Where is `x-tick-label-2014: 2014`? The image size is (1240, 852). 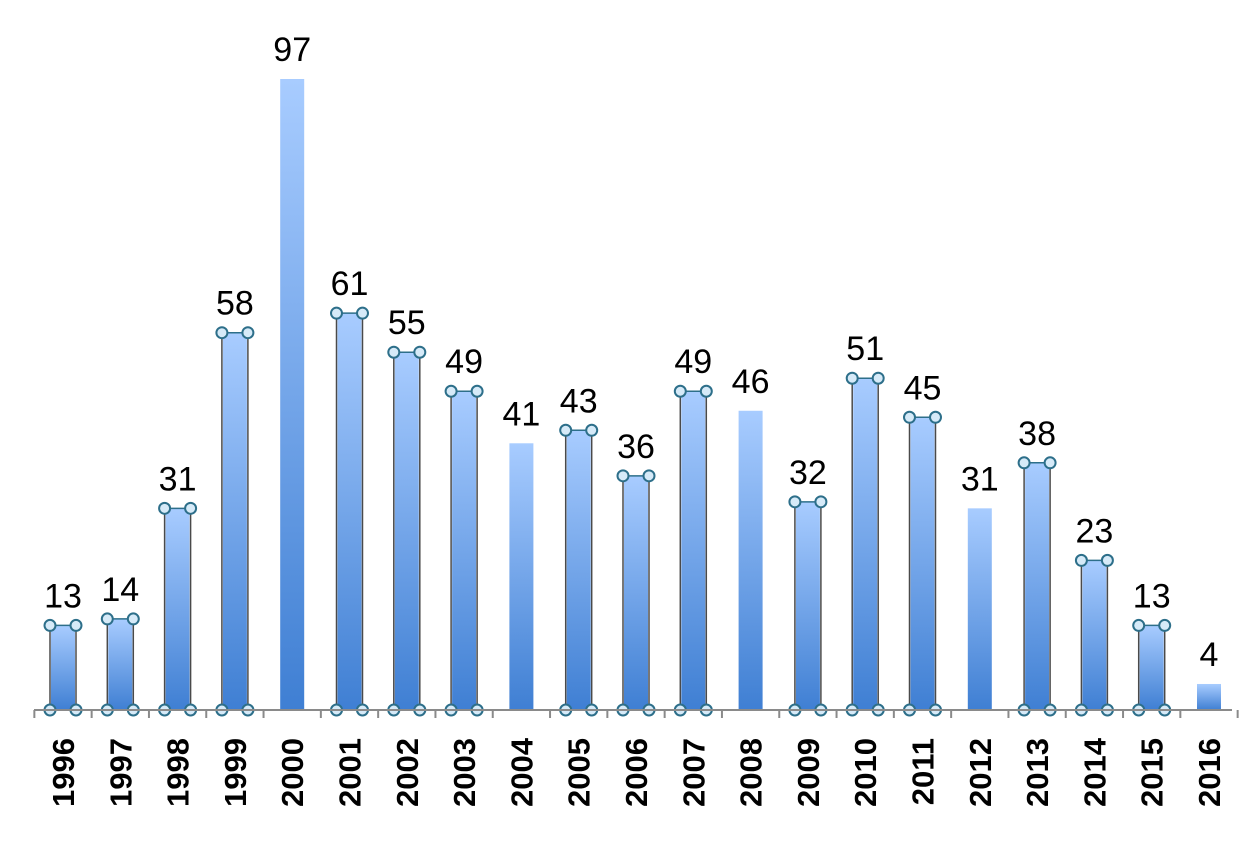
x-tick-label-2014: 2014 is located at coordinates (1094, 772).